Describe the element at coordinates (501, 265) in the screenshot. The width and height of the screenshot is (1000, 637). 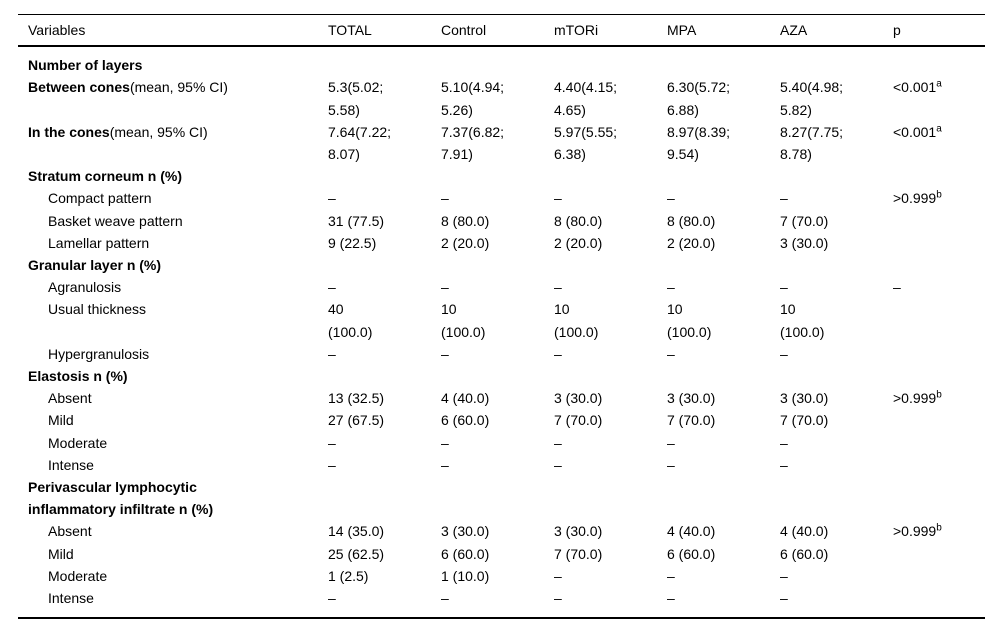
I see `table-row: Granular layer n (%)` at that location.